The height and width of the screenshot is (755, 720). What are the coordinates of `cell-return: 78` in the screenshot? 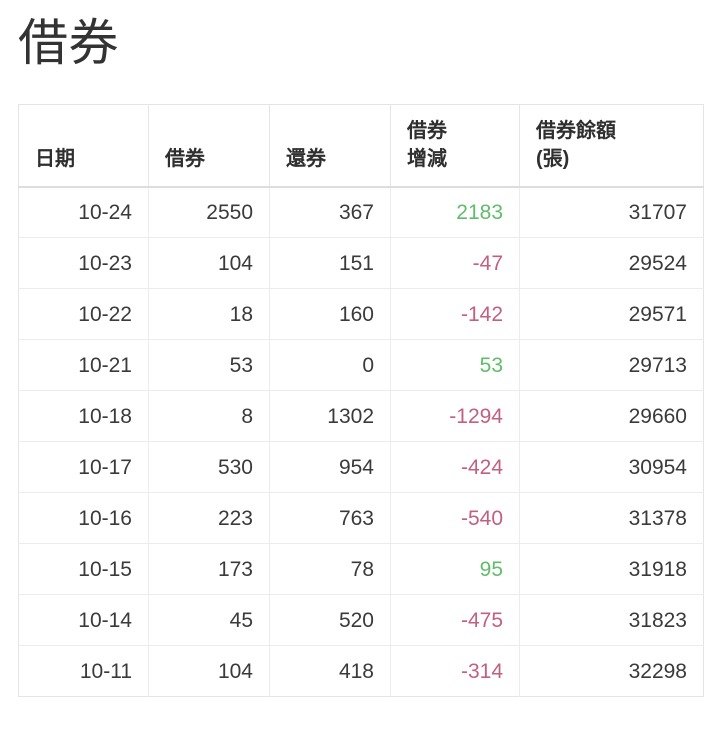 It's located at (330, 569).